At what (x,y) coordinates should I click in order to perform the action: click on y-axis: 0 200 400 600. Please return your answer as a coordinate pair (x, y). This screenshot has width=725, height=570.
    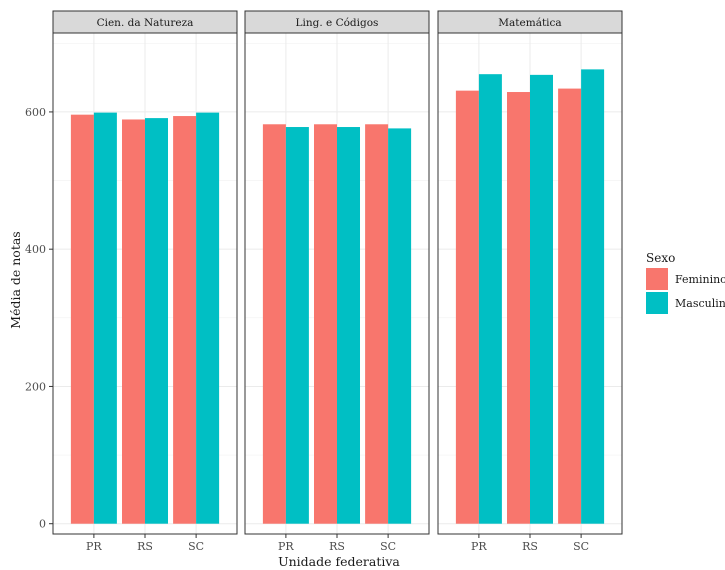
    Looking at the image, I should click on (39, 318).